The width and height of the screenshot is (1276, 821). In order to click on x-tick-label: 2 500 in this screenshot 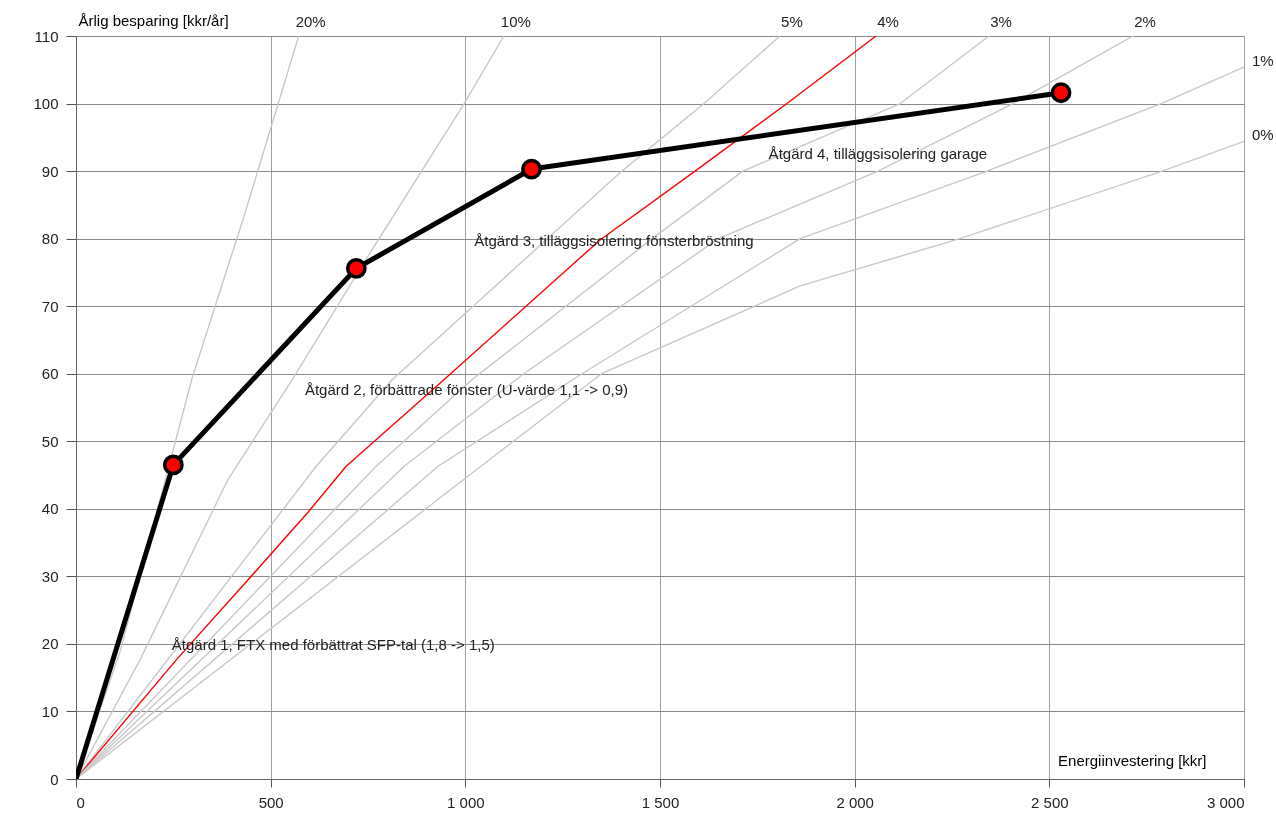, I will do `click(1050, 802)`.